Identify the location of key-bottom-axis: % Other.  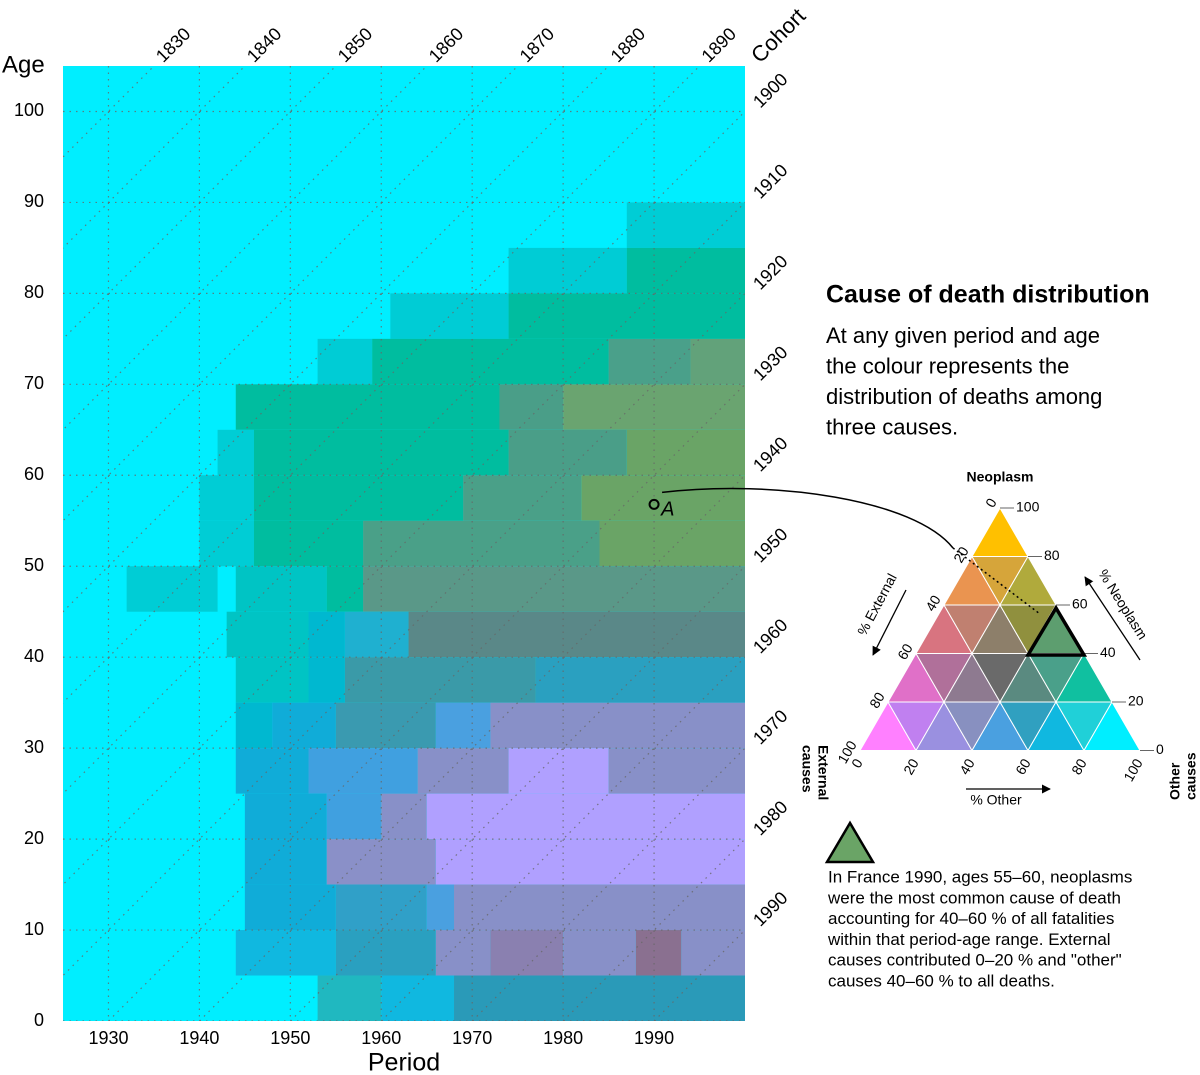
(996, 800).